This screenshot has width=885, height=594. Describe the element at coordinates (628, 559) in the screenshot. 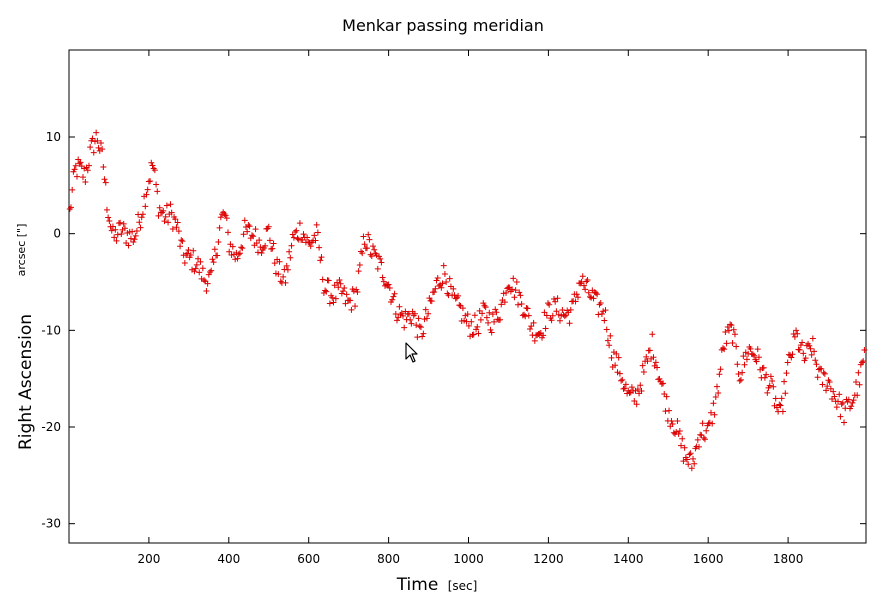

I see `x-tick-label: 1400` at that location.